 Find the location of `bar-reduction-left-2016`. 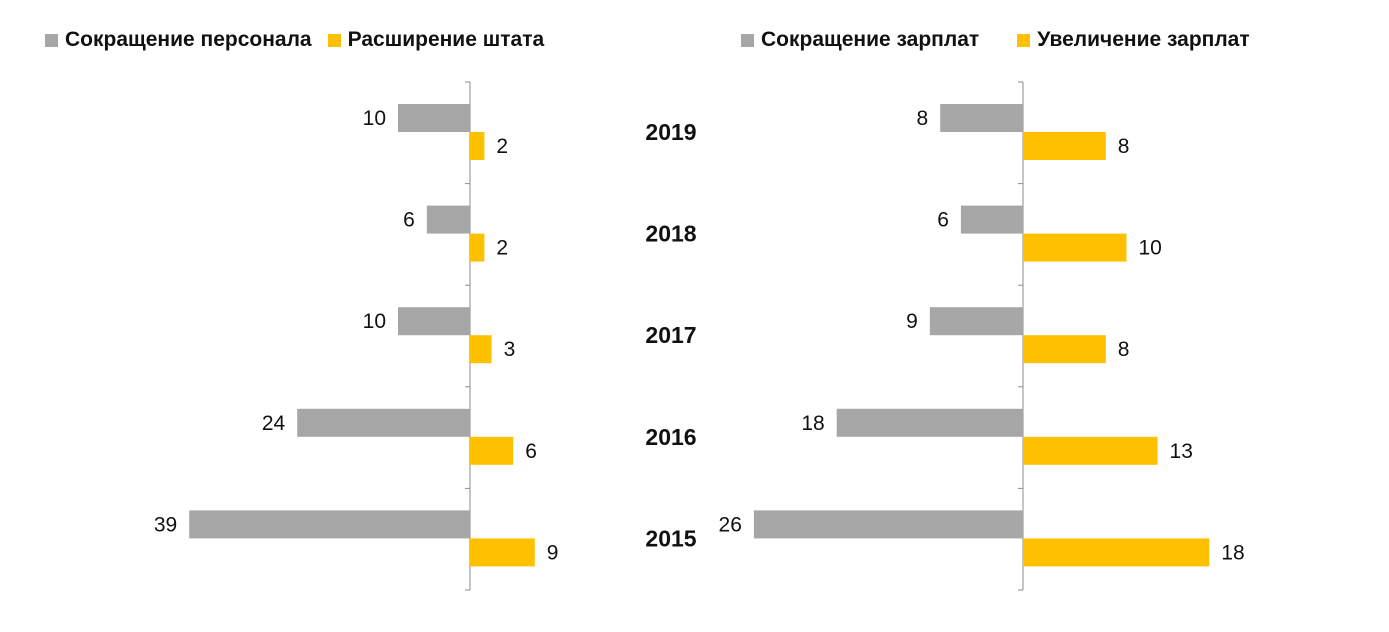

bar-reduction-left-2016 is located at coordinates (383, 422).